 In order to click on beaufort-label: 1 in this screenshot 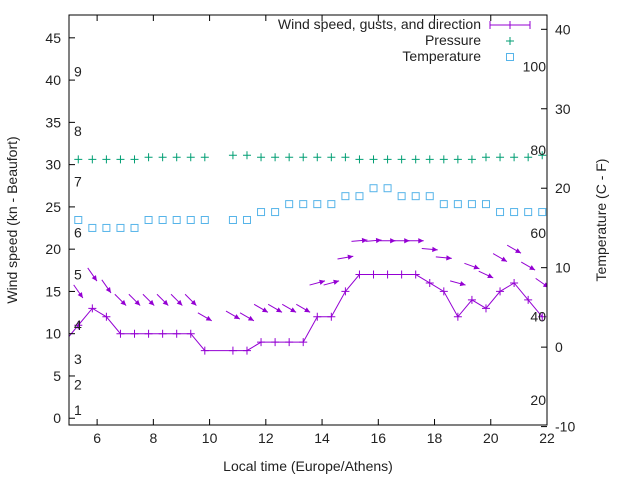, I will do `click(78, 410)`.